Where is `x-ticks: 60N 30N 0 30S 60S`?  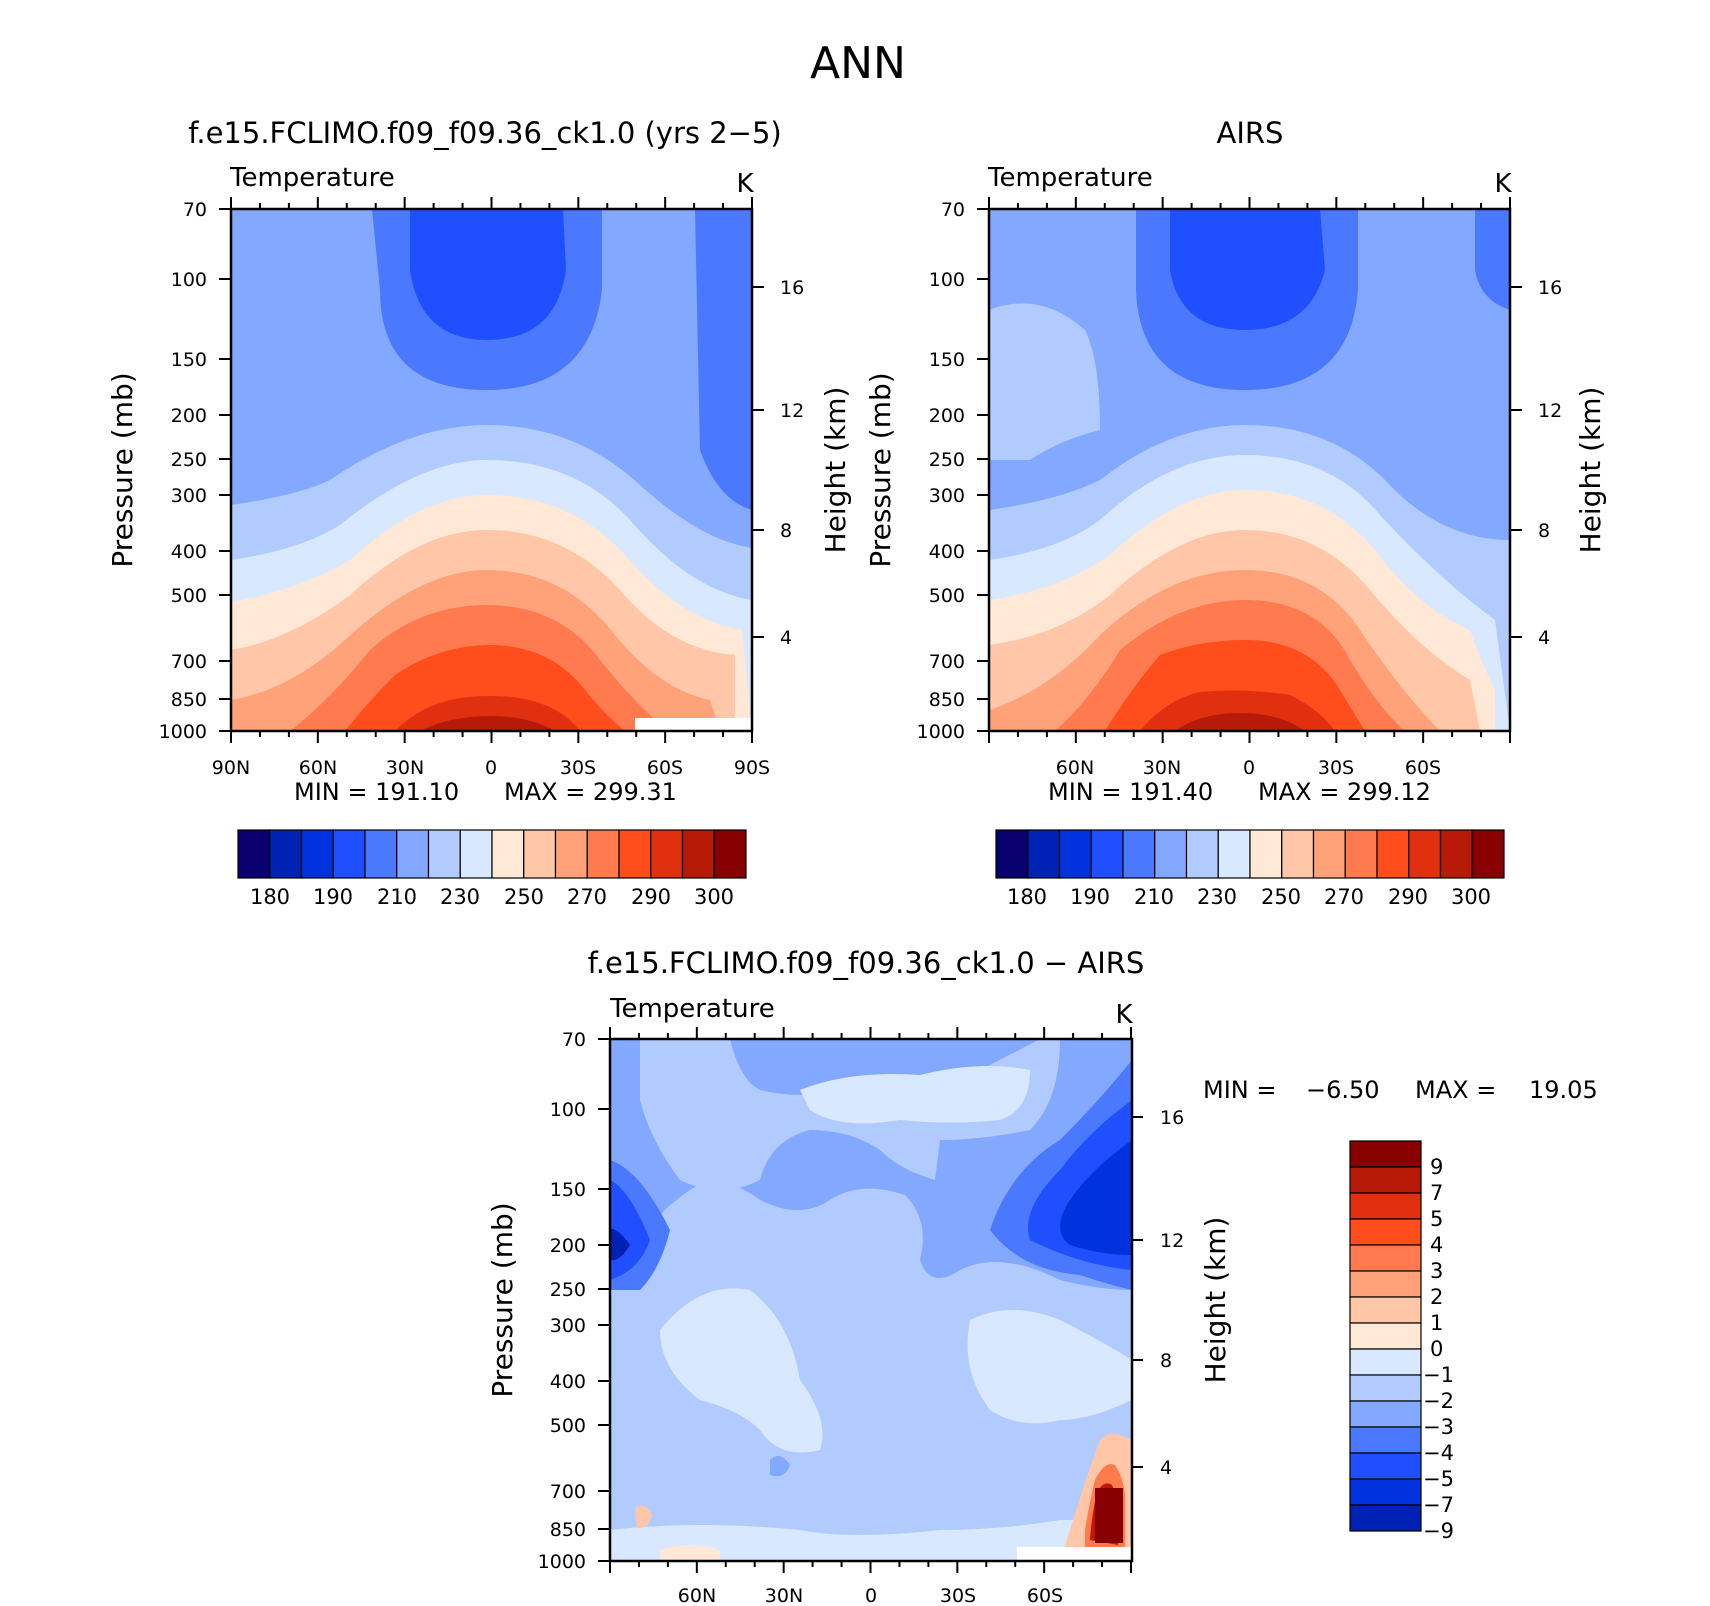 x-ticks: 60N 30N 0 30S 60S is located at coordinates (1248, 768).